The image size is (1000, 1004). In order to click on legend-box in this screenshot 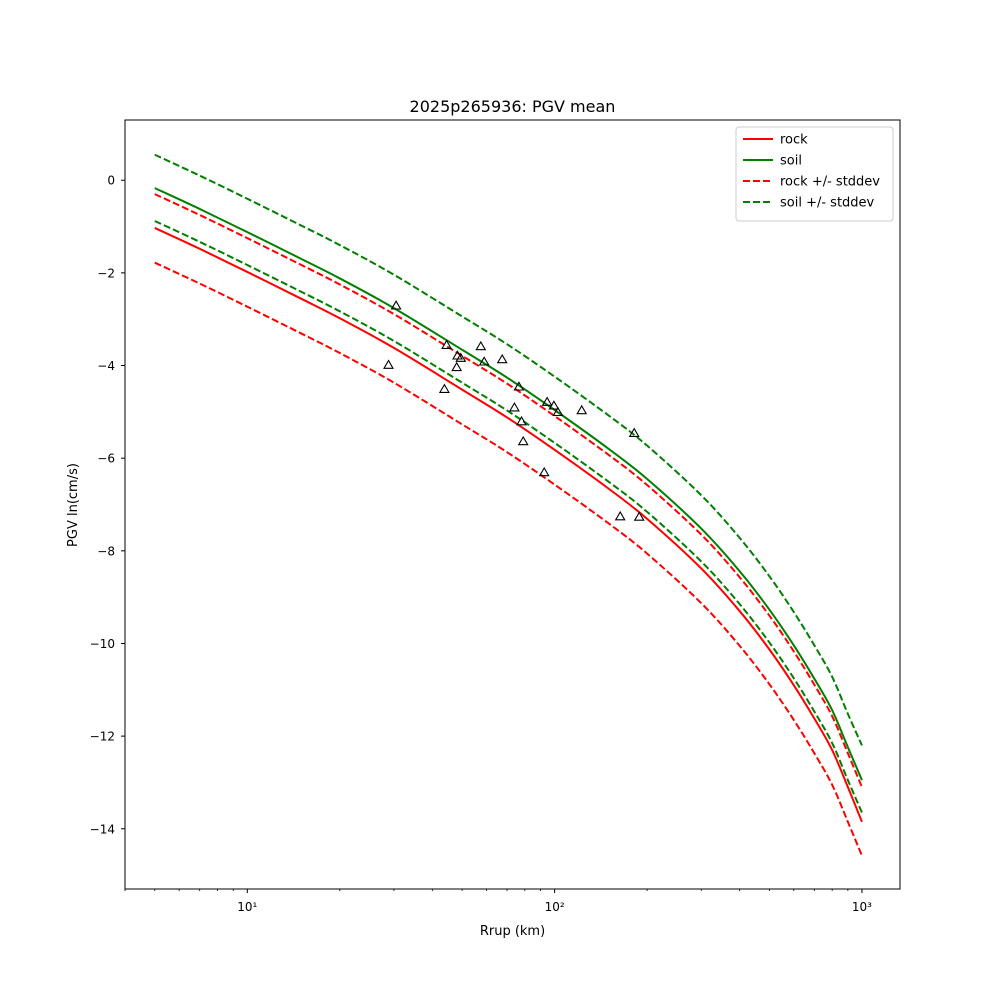, I will do `click(814, 174)`.